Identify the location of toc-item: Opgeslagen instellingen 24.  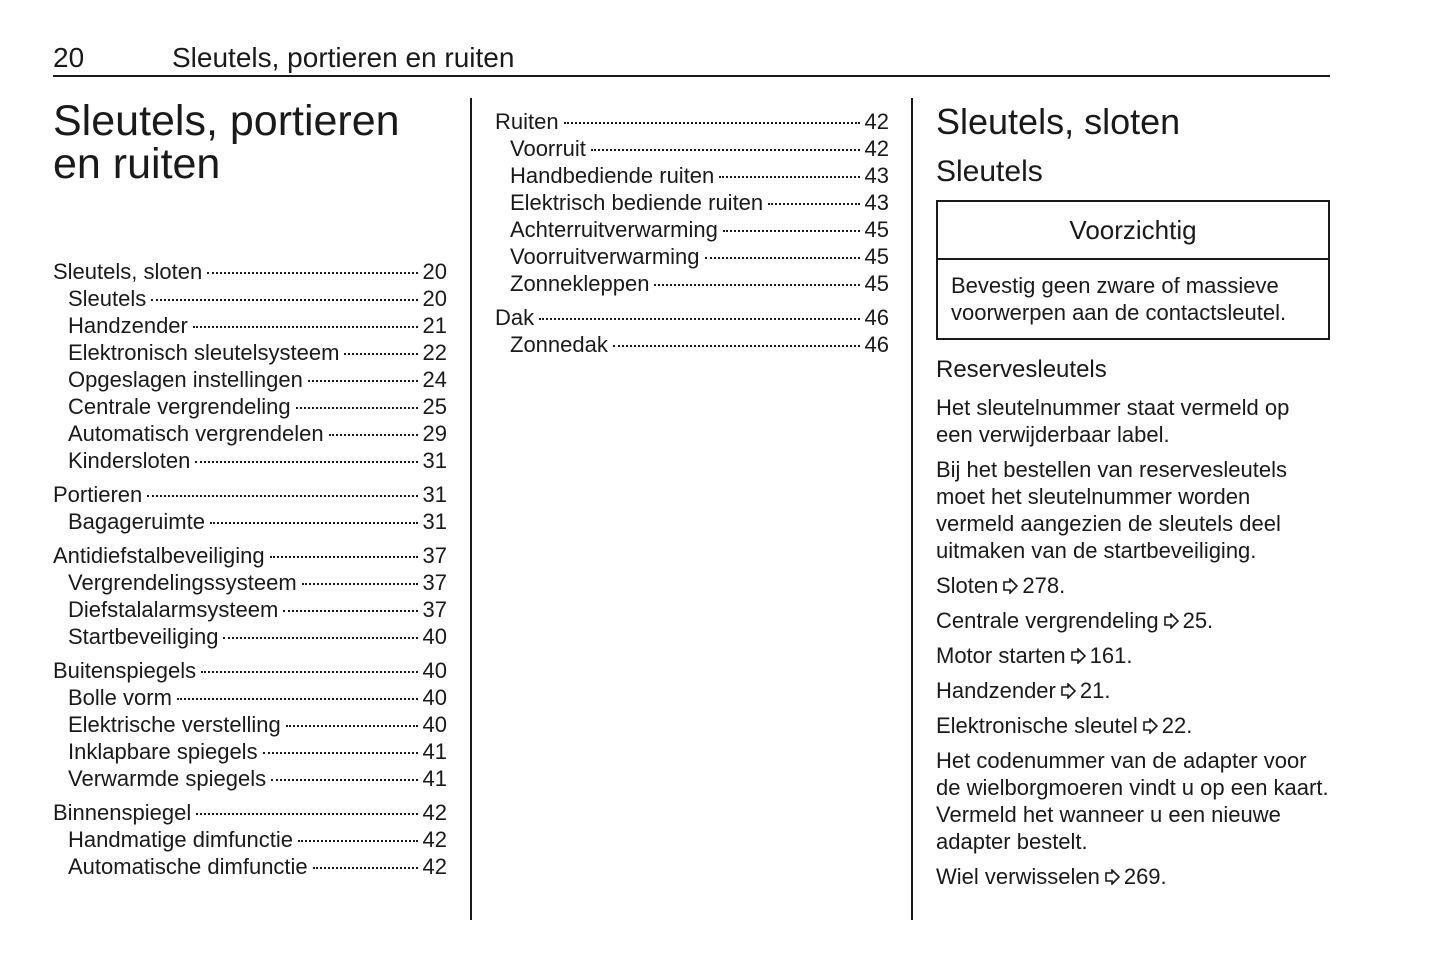
(250, 379).